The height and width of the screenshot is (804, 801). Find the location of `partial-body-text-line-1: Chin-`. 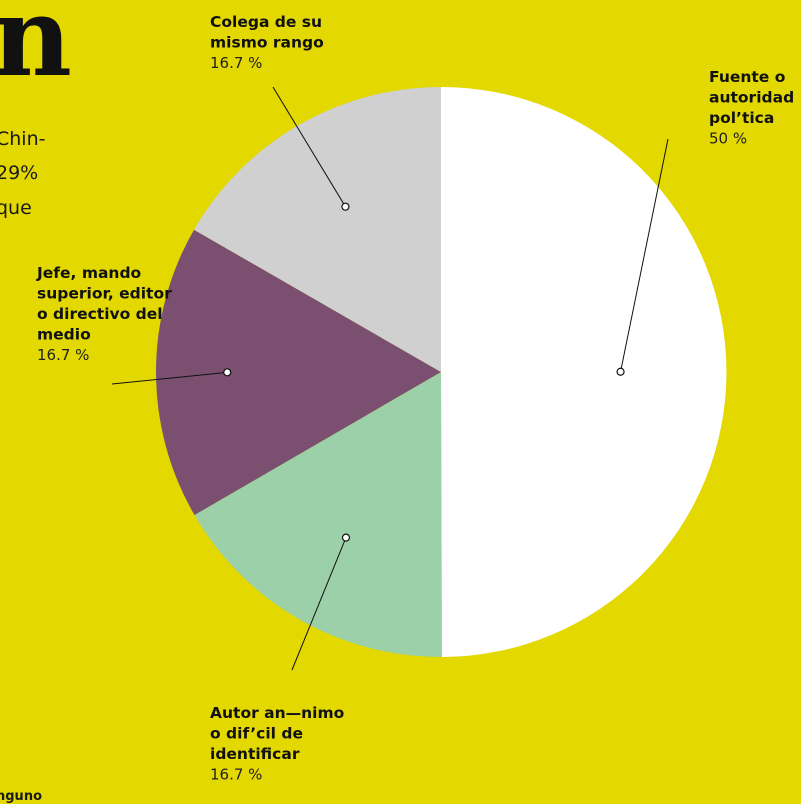

partial-body-text-line-1: Chin- is located at coordinates (23, 139).